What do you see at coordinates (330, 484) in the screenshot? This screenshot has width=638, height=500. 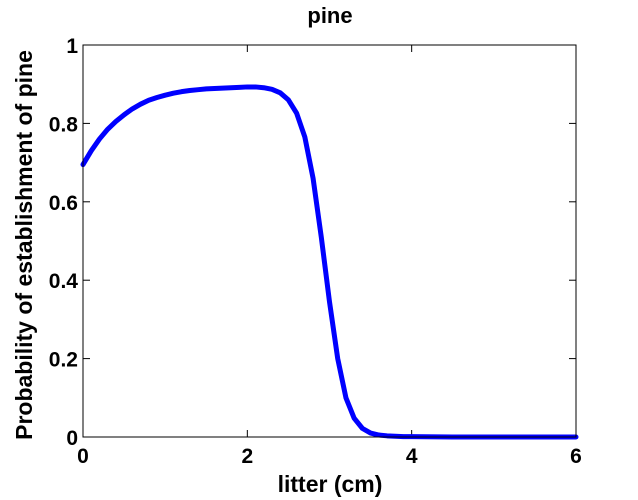 I see `x-axis-label: litter (cm)` at bounding box center [330, 484].